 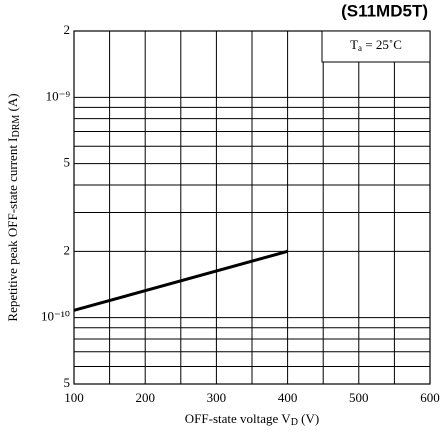 I want to click on x-axis-label-part: OFF-state voltage V, so click(x=238, y=418).